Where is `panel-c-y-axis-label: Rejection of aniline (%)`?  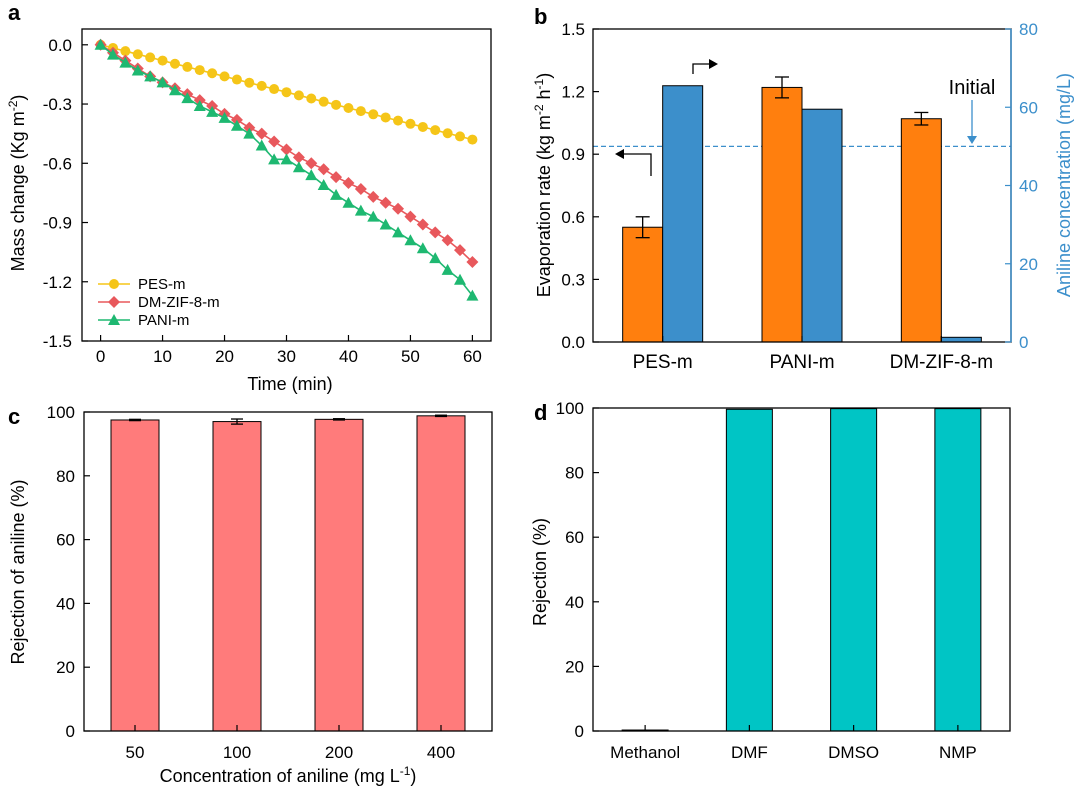
panel-c-y-axis-label: Rejection of aniline (%) is located at coordinates (18, 571).